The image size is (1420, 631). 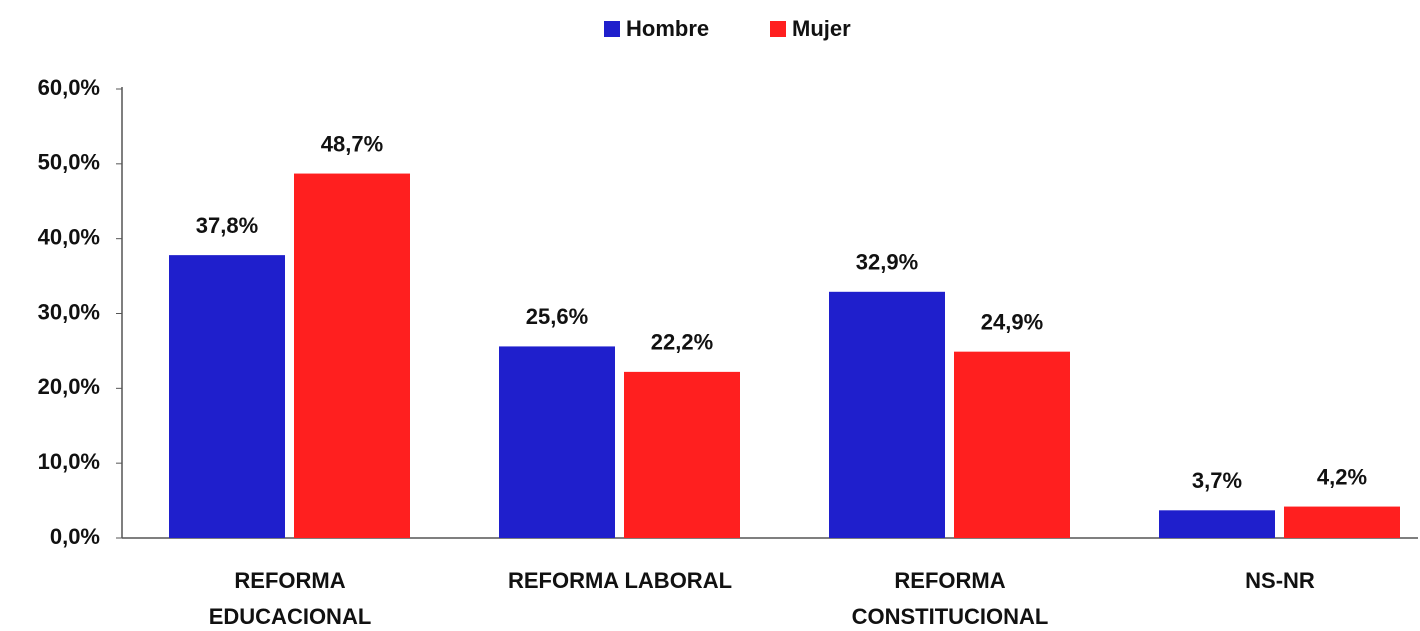 What do you see at coordinates (950, 598) in the screenshot?
I see `x-tick-label: REFORMA CONSTITUCIONAL` at bounding box center [950, 598].